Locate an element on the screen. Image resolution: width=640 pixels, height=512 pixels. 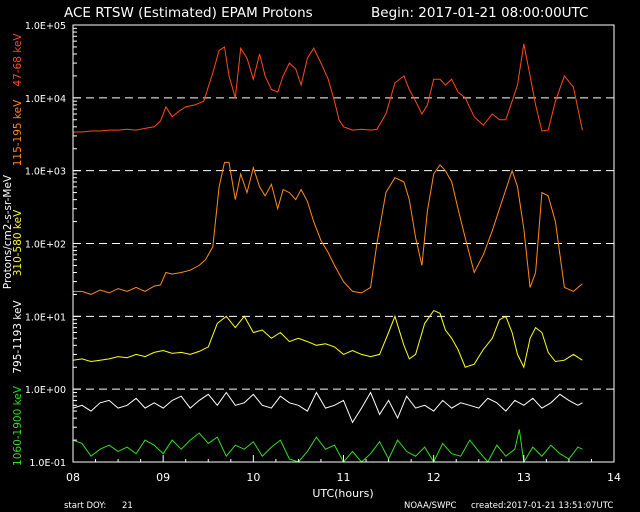
x-tick-label: 14 is located at coordinates (614, 477).